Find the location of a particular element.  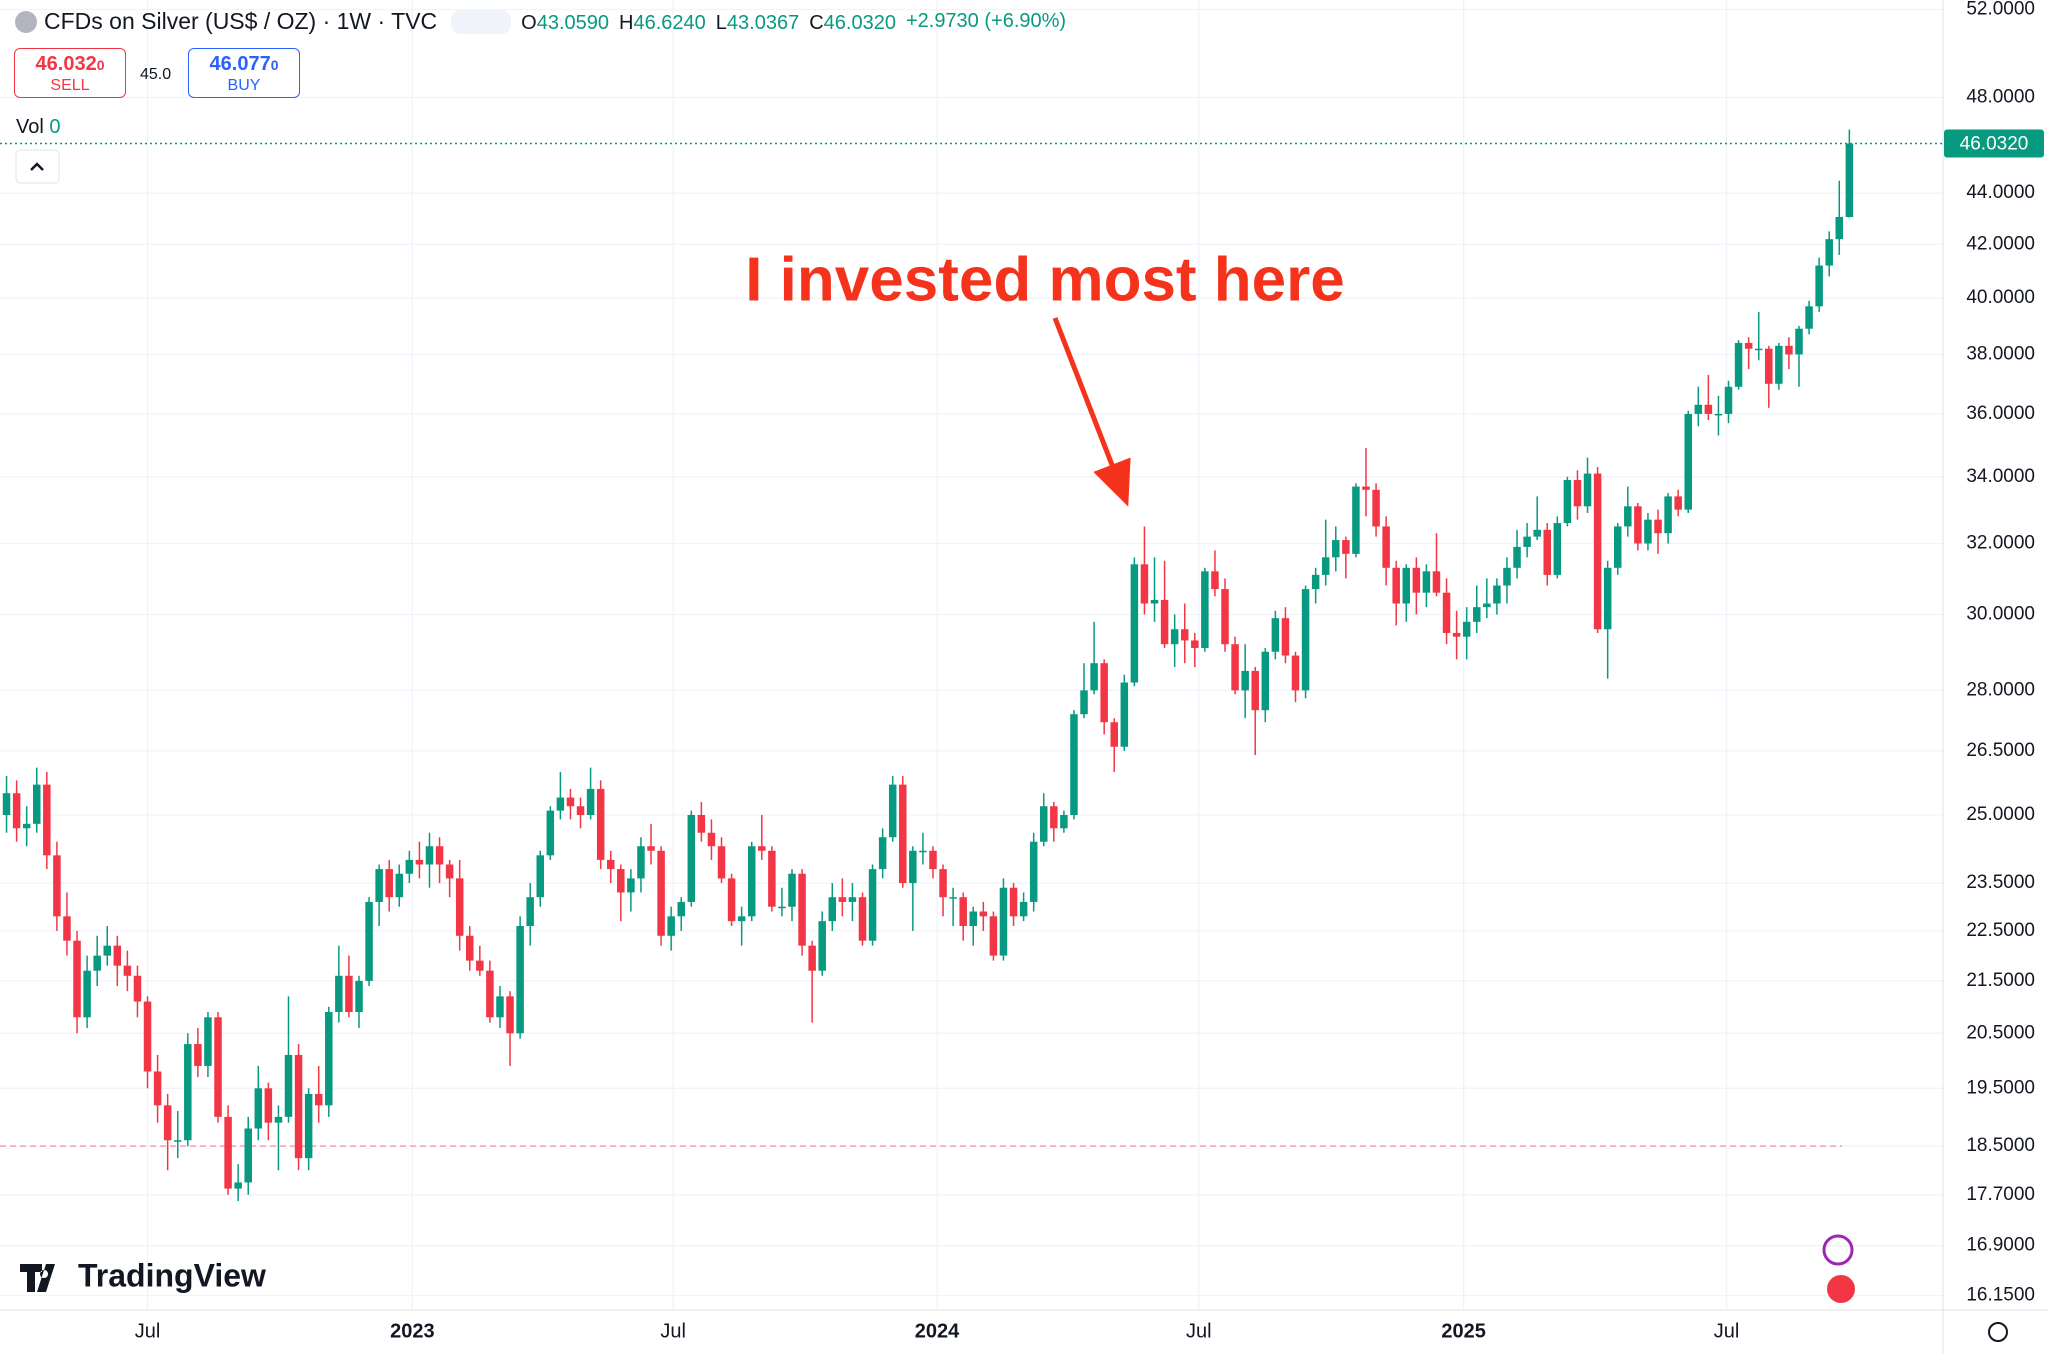

symbol-icon is located at coordinates (26, 21).